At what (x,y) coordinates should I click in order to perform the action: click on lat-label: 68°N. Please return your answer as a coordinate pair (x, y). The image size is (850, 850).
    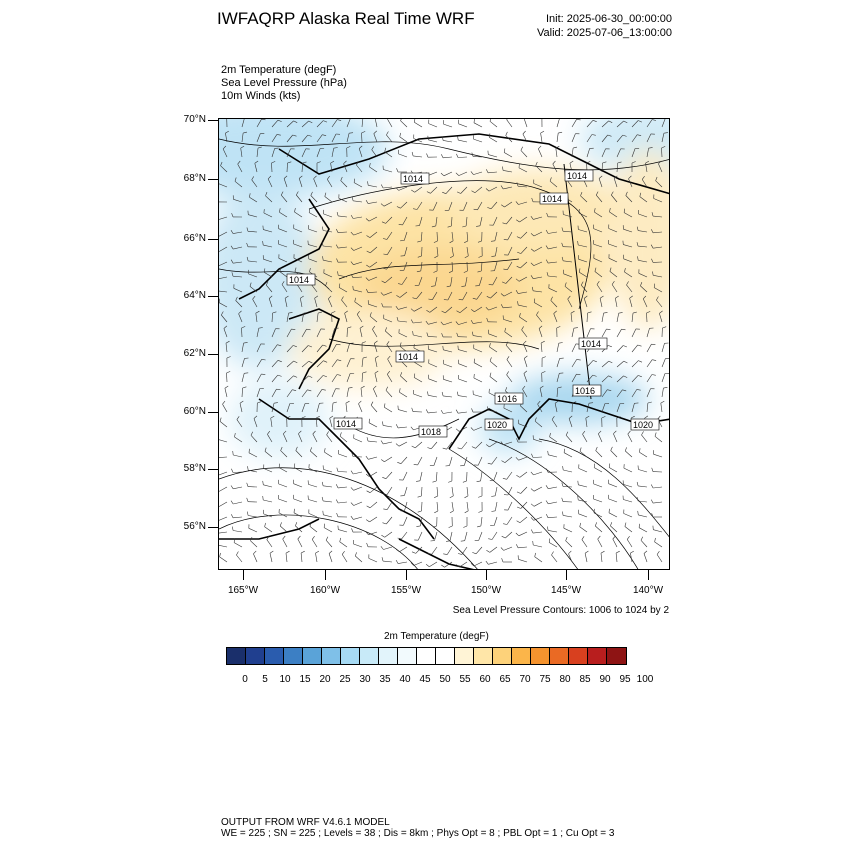
    Looking at the image, I should click on (194, 178).